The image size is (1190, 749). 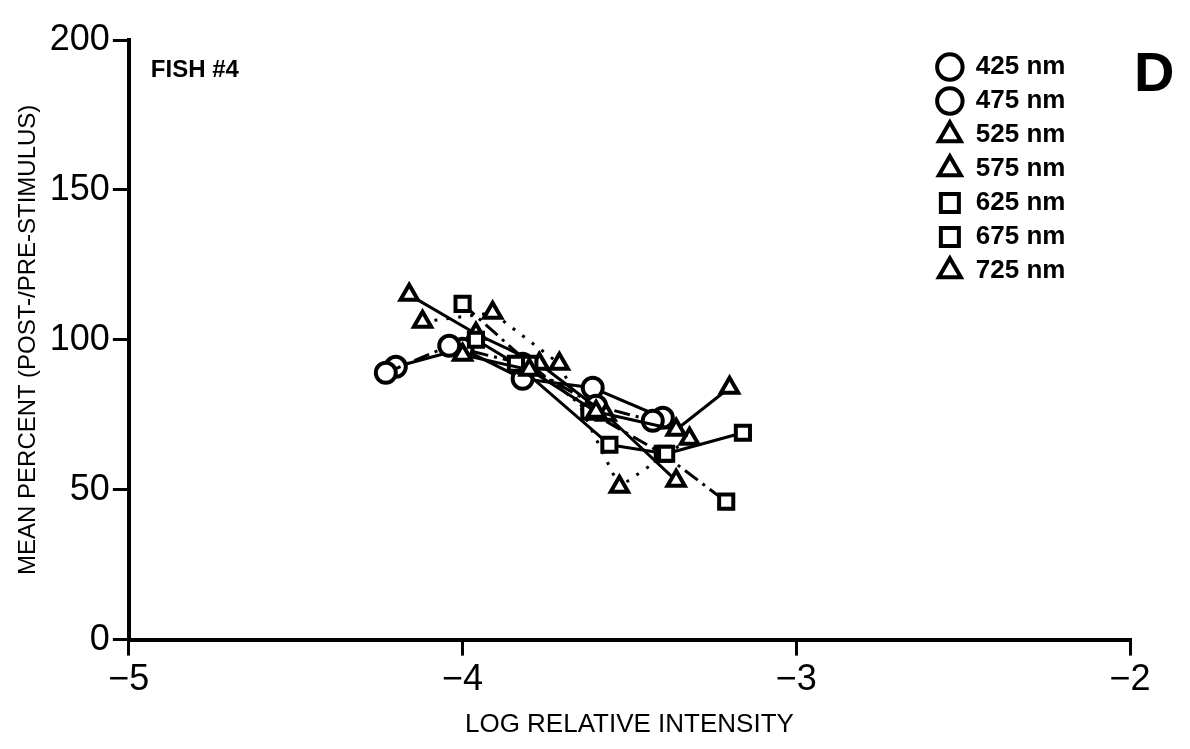 I want to click on legend-label: 625 nm, so click(x=1020, y=201).